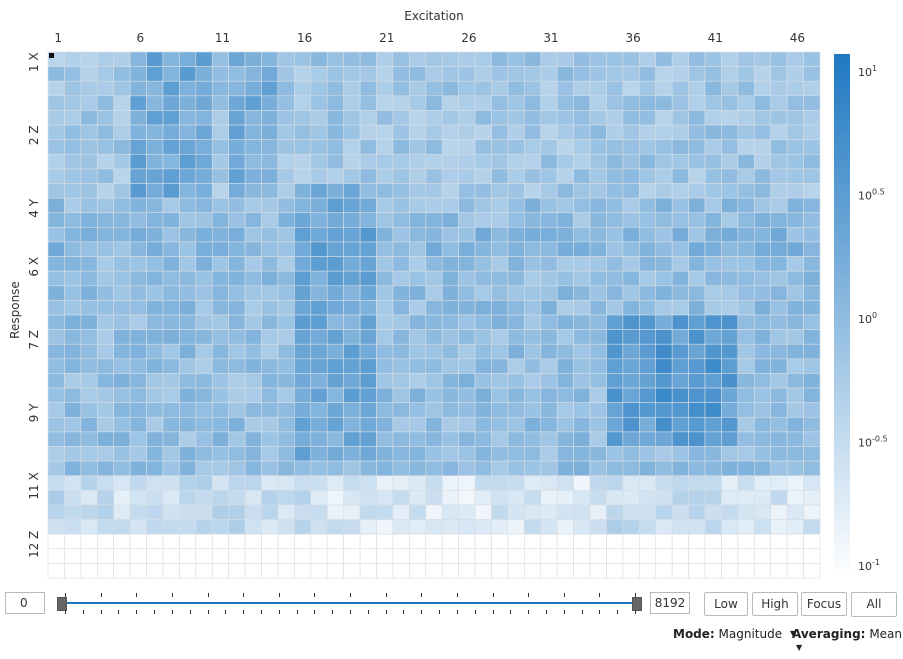  I want to click on focus-button: Focus, so click(824, 604).